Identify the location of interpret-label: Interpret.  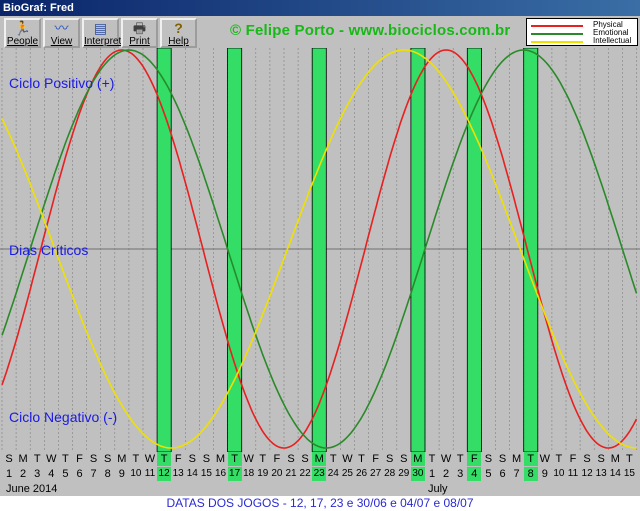
(103, 41).